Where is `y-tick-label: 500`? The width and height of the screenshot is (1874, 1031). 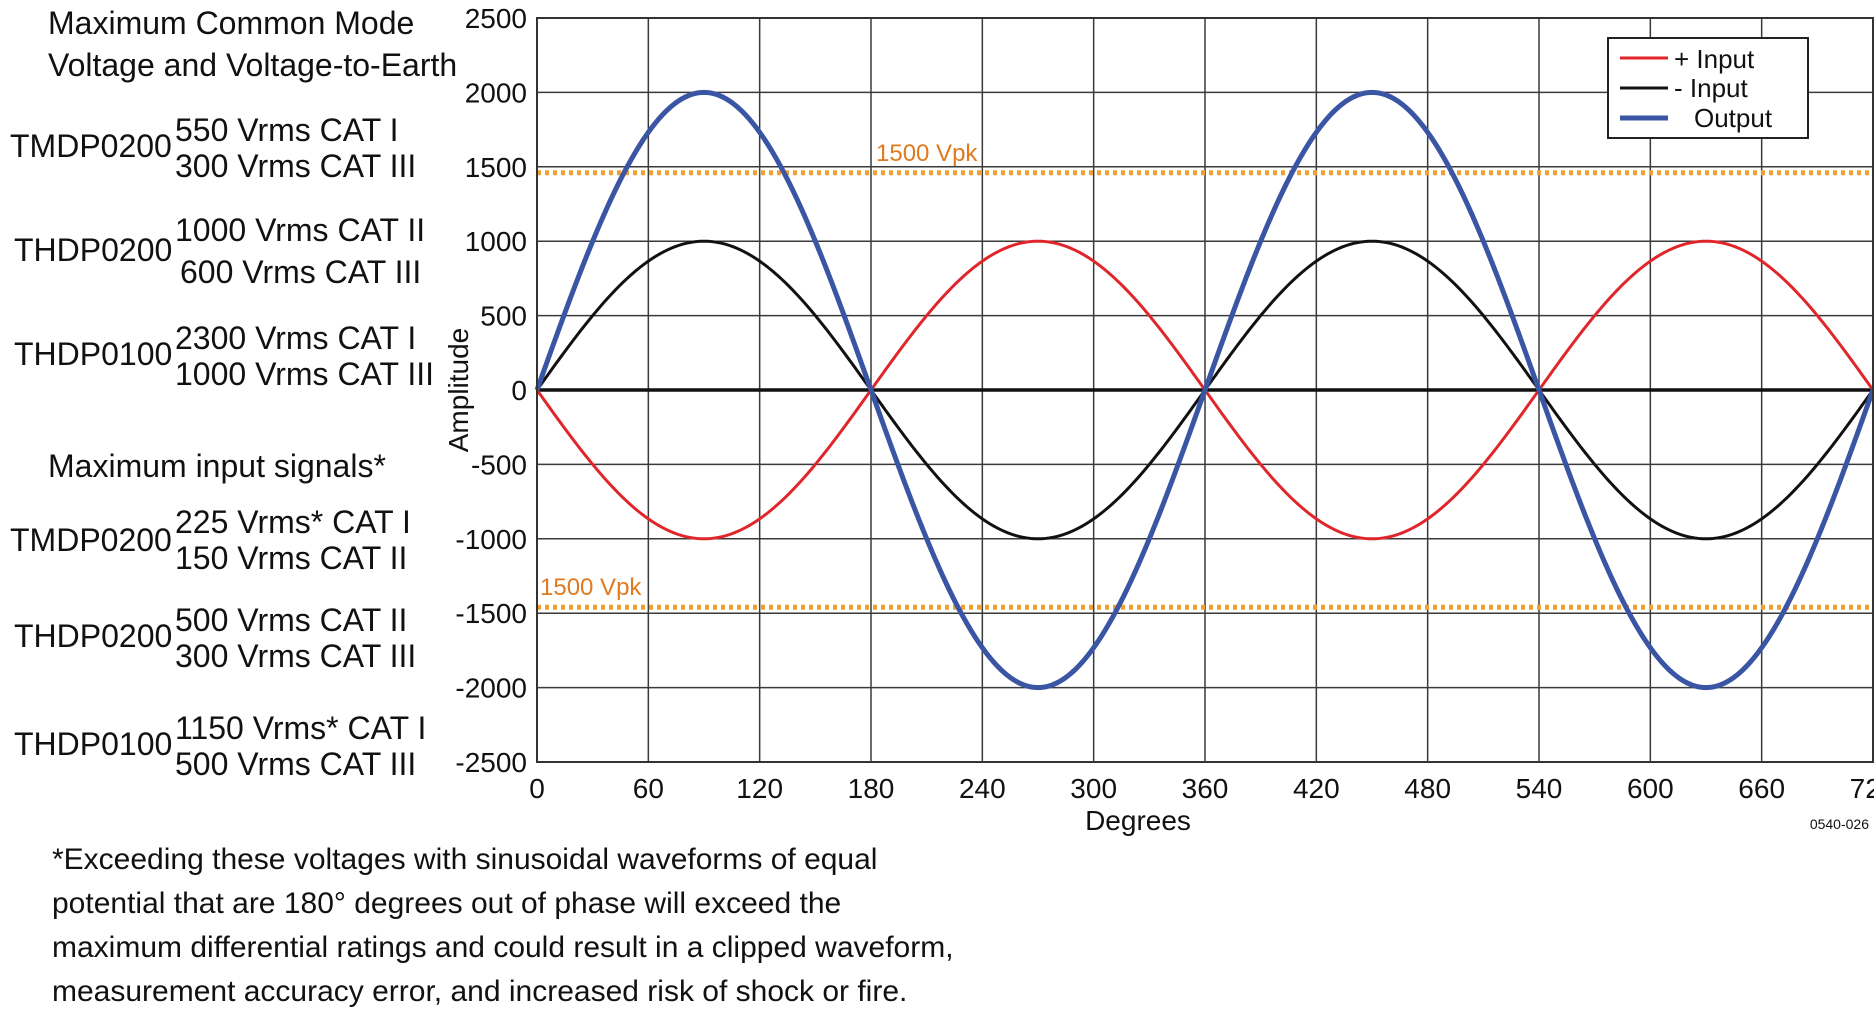
y-tick-label: 500 is located at coordinates (503, 316).